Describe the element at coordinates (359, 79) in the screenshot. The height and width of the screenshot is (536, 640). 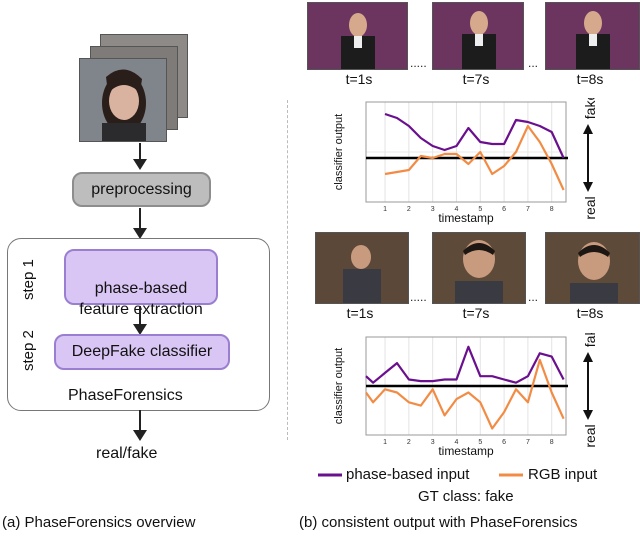
I see `top-time-1: t=1s` at that location.